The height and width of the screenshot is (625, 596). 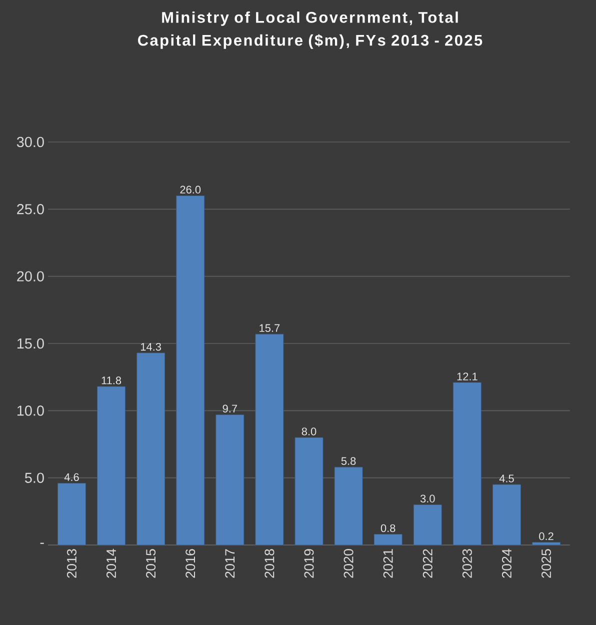 What do you see at coordinates (229, 408) in the screenshot?
I see `data-label: 9.7` at bounding box center [229, 408].